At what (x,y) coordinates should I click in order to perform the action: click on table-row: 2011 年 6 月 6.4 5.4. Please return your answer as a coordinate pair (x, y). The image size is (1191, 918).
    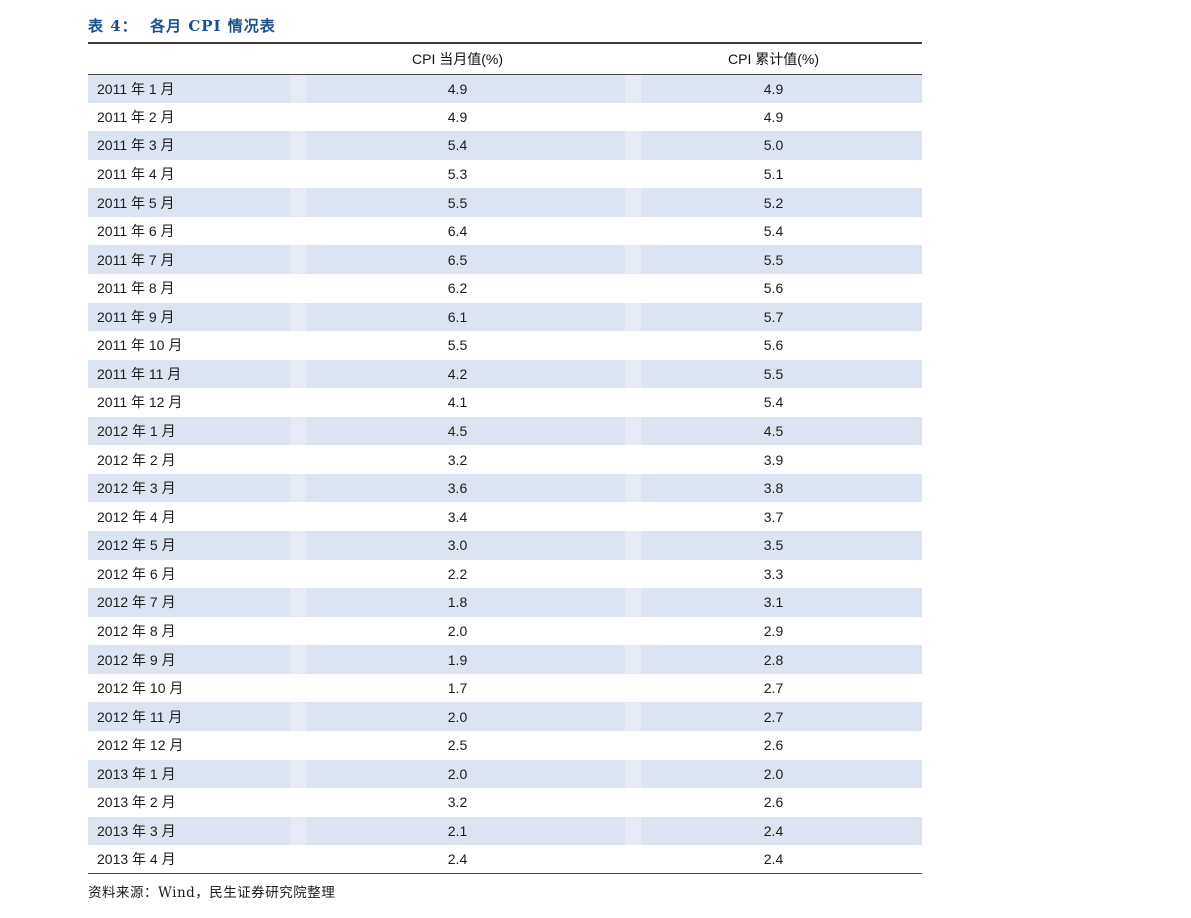
    Looking at the image, I should click on (505, 231).